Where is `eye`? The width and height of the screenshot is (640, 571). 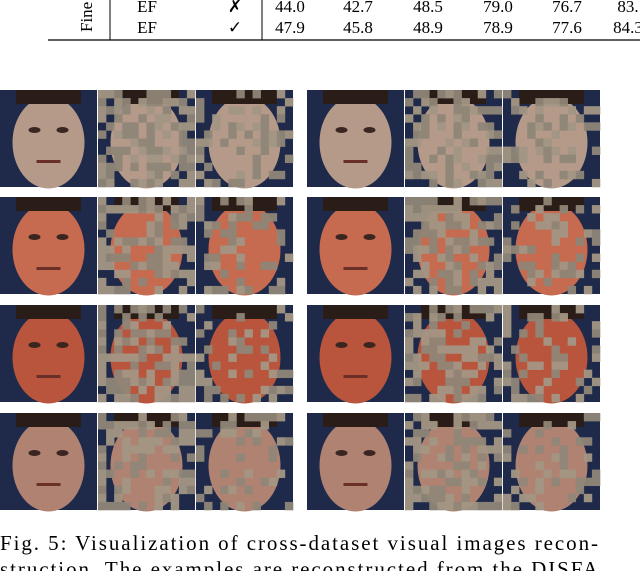 eye is located at coordinates (369, 237).